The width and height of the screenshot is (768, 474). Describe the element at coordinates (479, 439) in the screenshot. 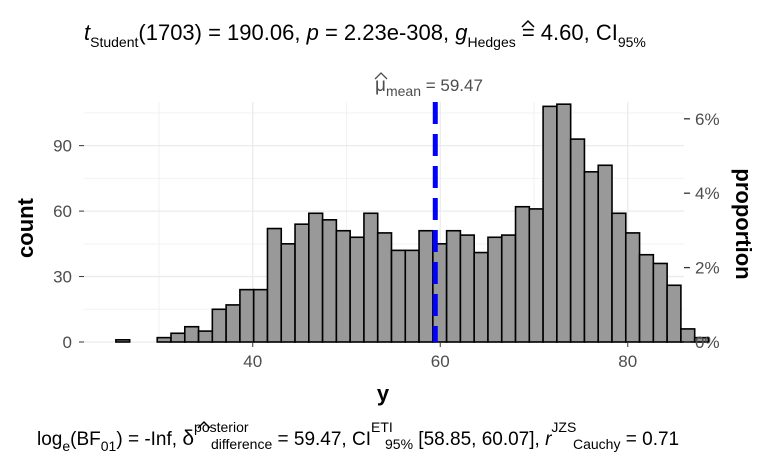

I see `ci-value: [58.85, 60.07],` at that location.